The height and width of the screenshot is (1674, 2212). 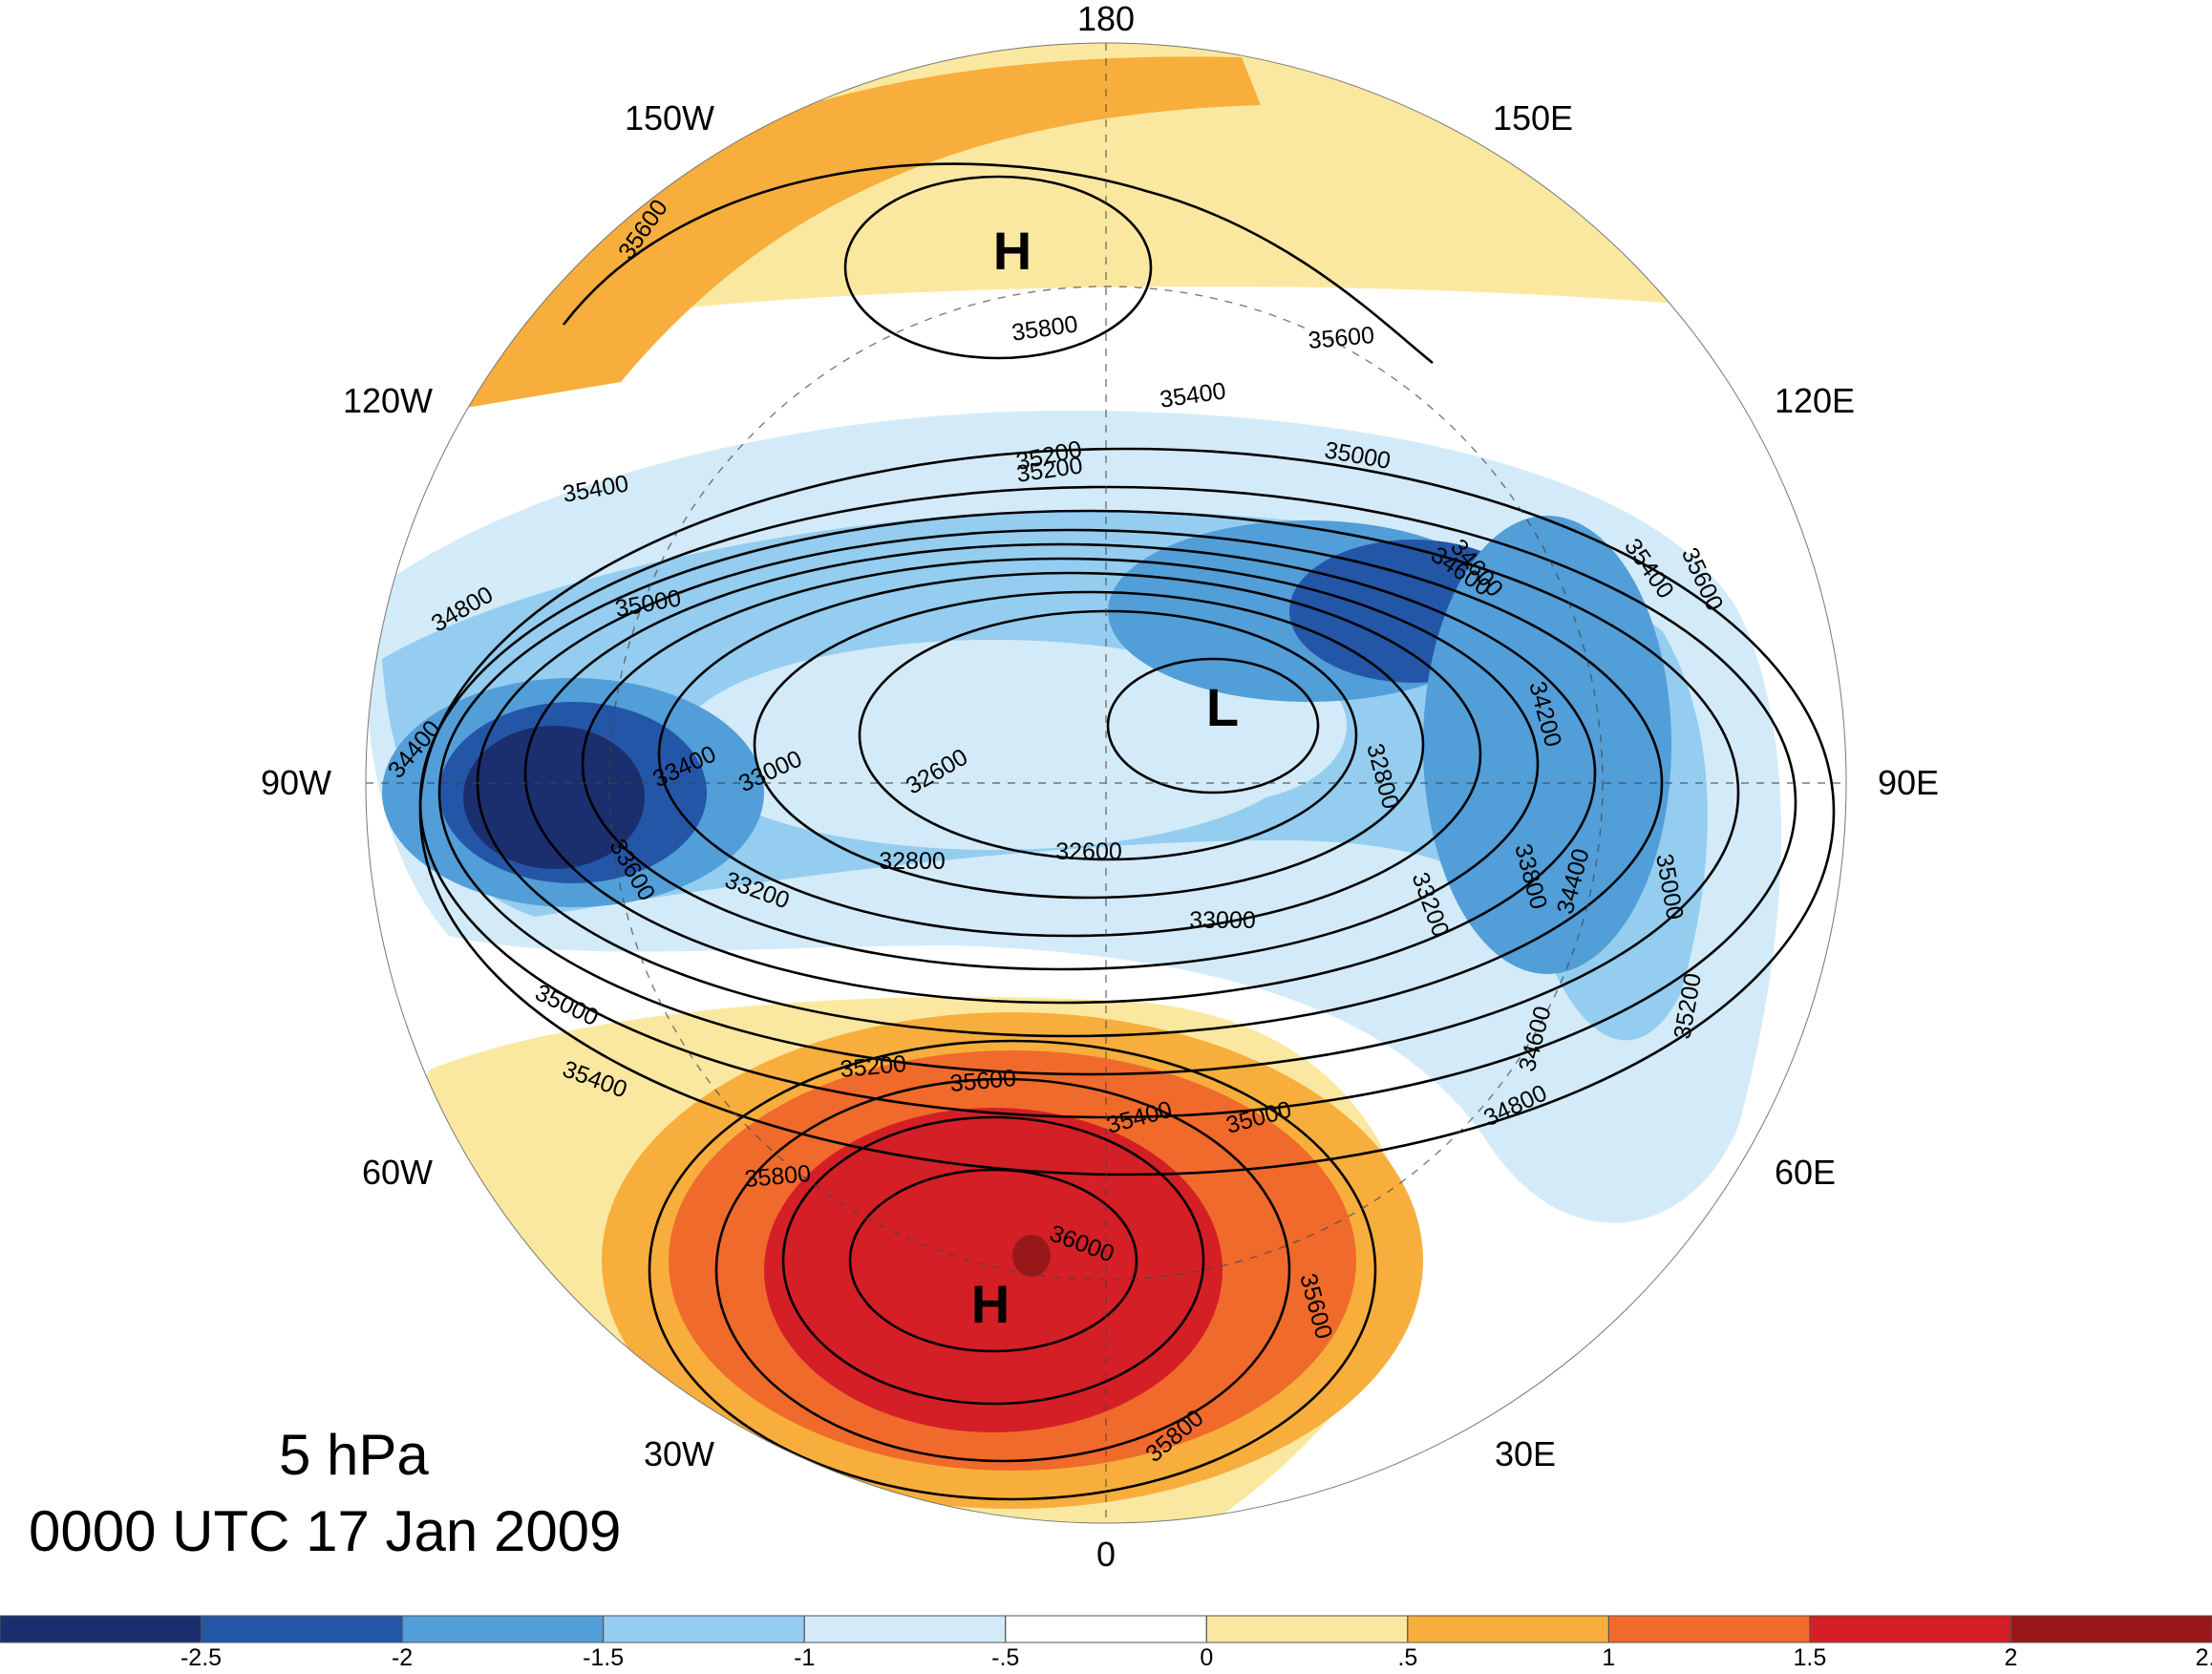 What do you see at coordinates (402, 1657) in the screenshot?
I see `colorbar-tick-label: -2` at bounding box center [402, 1657].